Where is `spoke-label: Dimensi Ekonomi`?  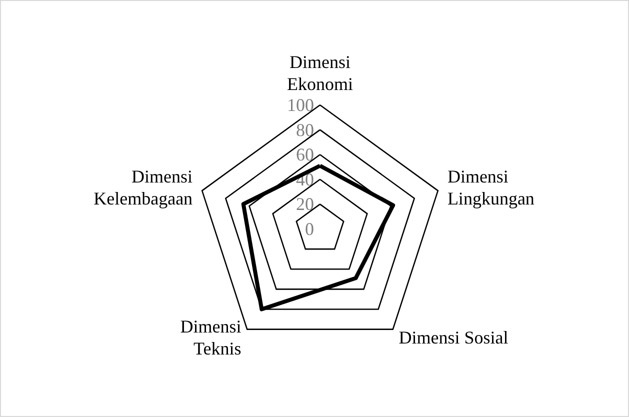 spoke-label: Dimensi Ekonomi is located at coordinates (320, 73).